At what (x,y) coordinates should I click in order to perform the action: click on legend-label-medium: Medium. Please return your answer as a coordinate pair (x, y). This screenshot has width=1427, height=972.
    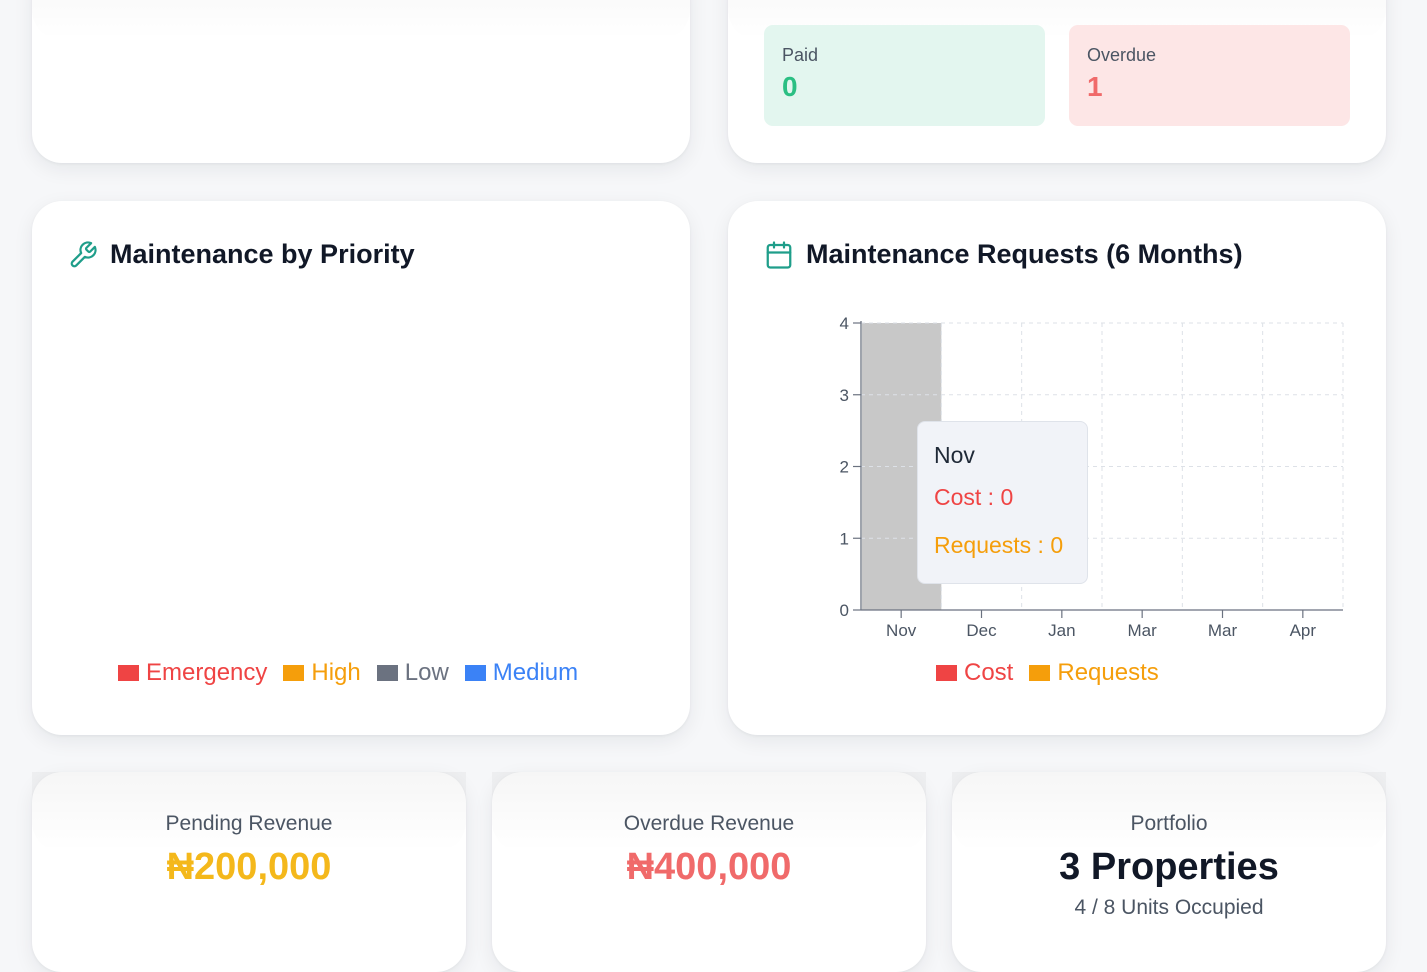
    Looking at the image, I should click on (535, 672).